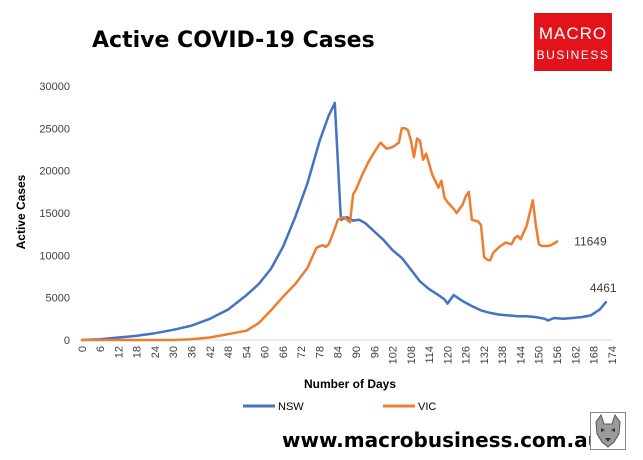 The image size is (643, 460). Describe the element at coordinates (320, 352) in the screenshot. I see `x-tick-label: 78` at that location.